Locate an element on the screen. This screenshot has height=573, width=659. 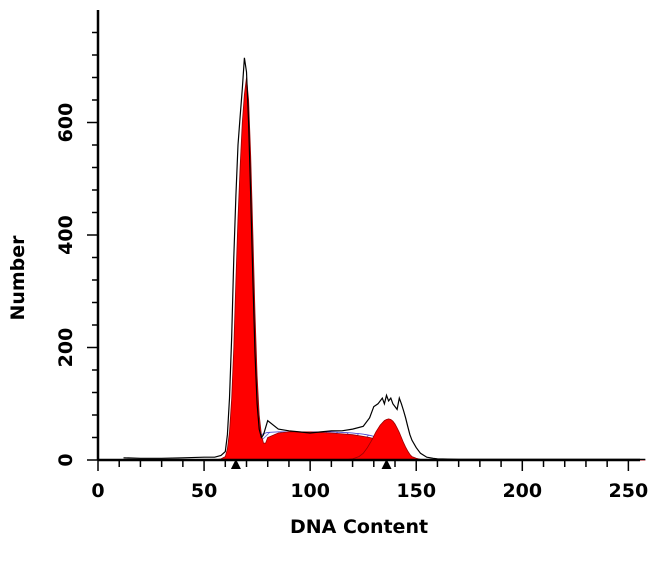
x-tick-label: 50 is located at coordinates (204, 491).